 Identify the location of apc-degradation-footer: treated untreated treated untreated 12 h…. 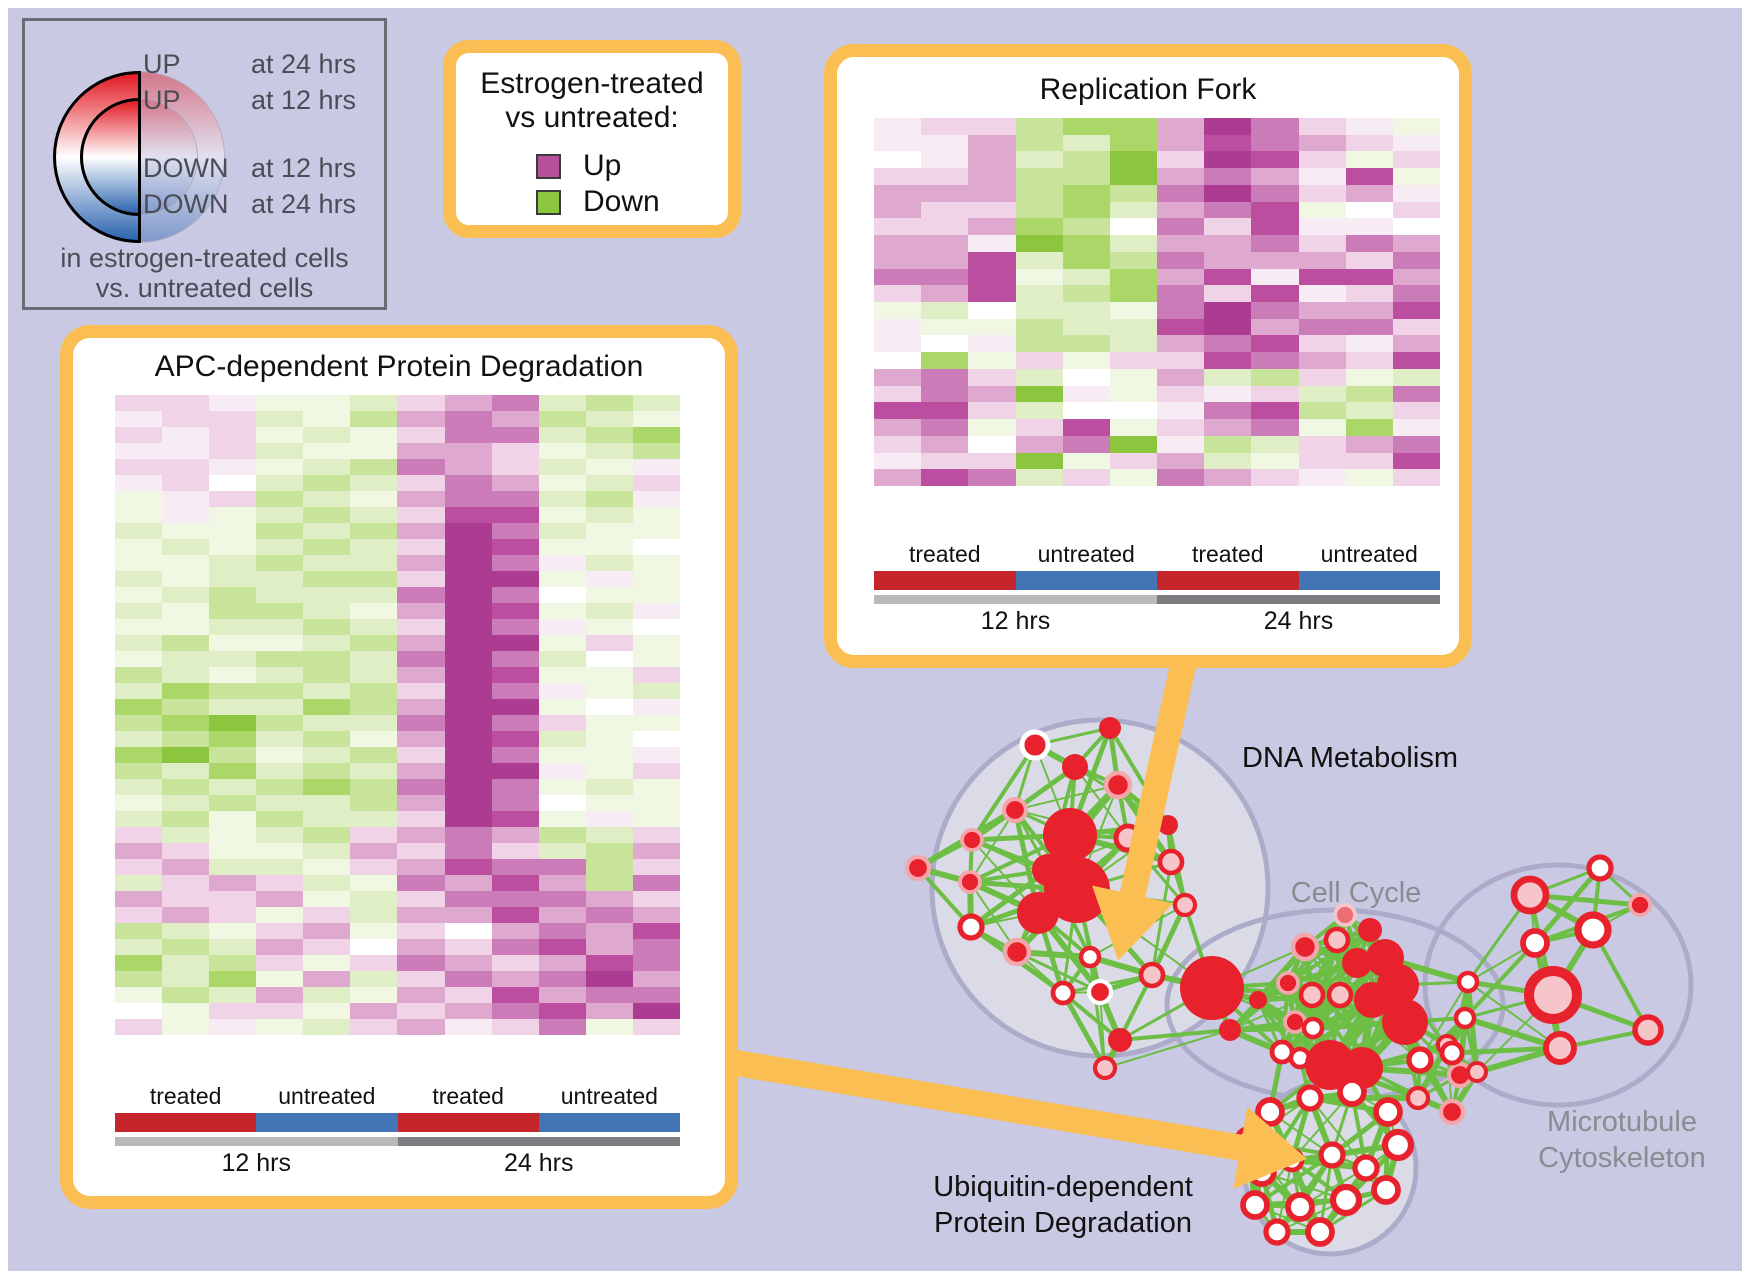
(397, 1130).